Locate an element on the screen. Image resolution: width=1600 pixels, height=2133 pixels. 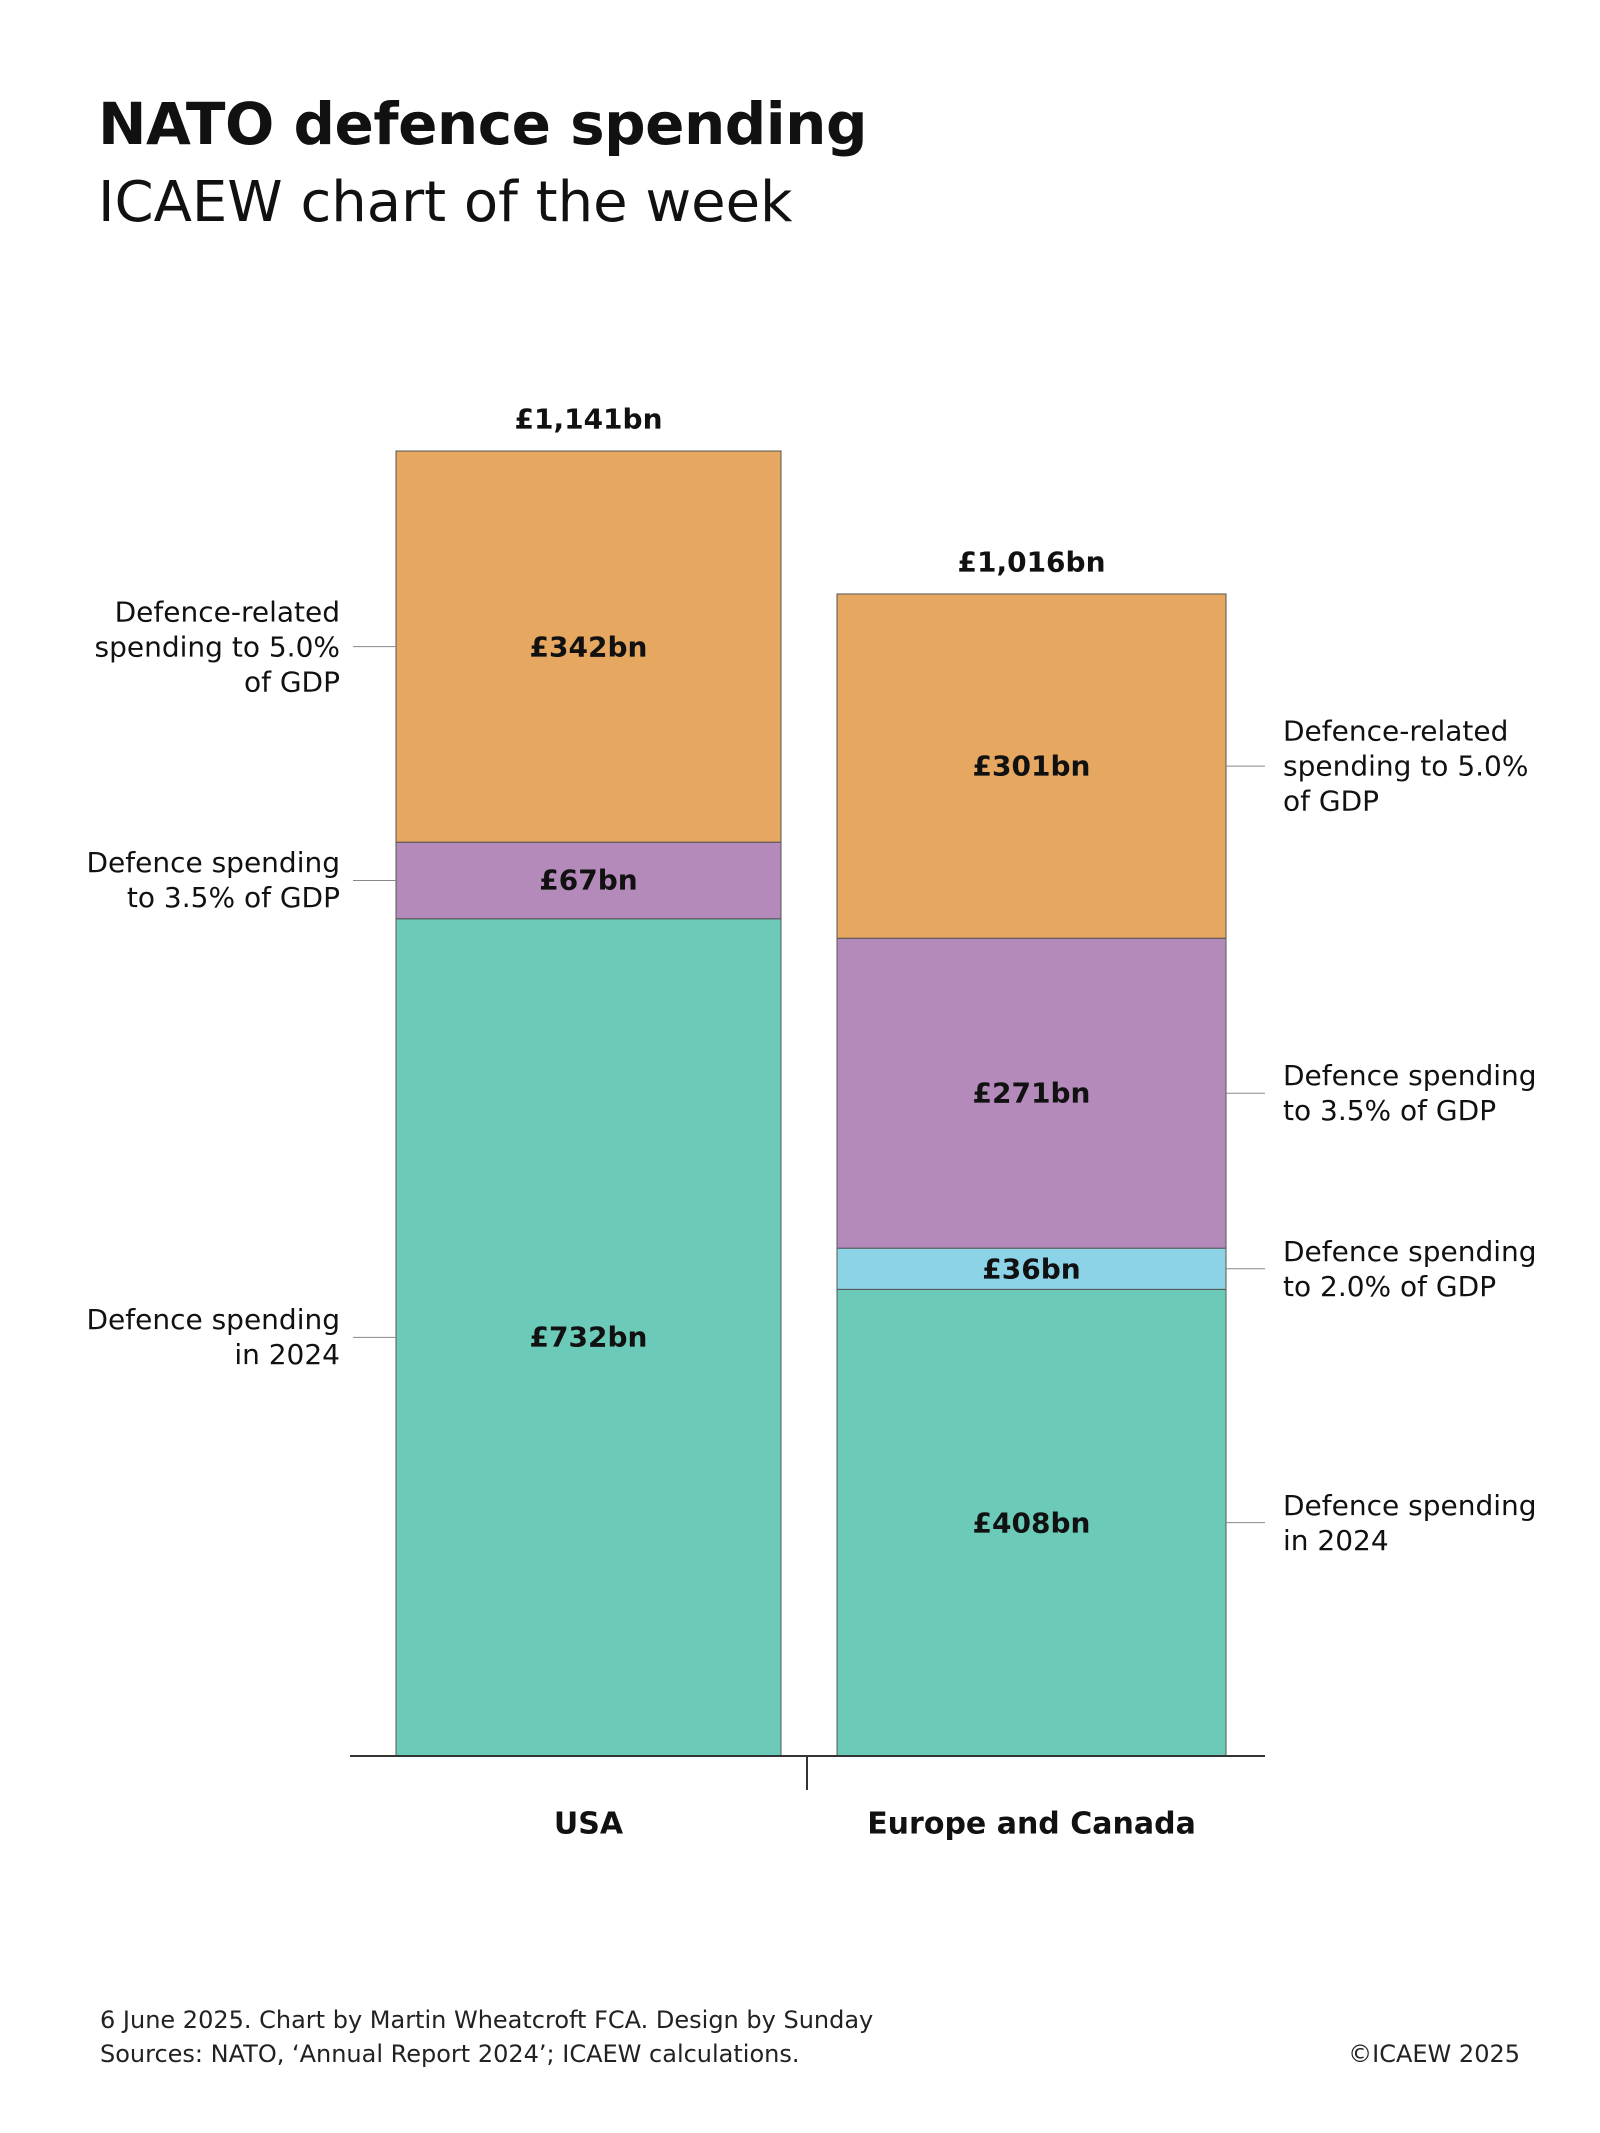
chart-subtitle: ICAEW chart of the week is located at coordinates (445, 202).